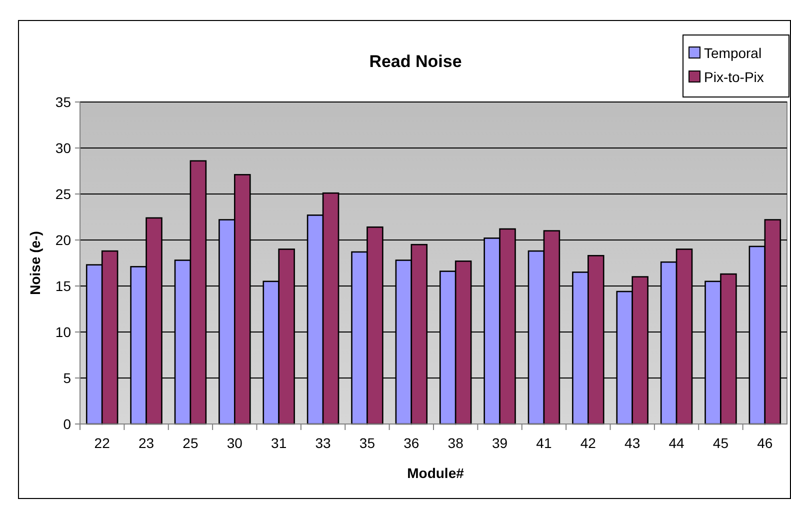 Image resolution: width=791 pixels, height=518 pixels. Describe the element at coordinates (588, 443) in the screenshot. I see `x-tick-label: 42` at that location.